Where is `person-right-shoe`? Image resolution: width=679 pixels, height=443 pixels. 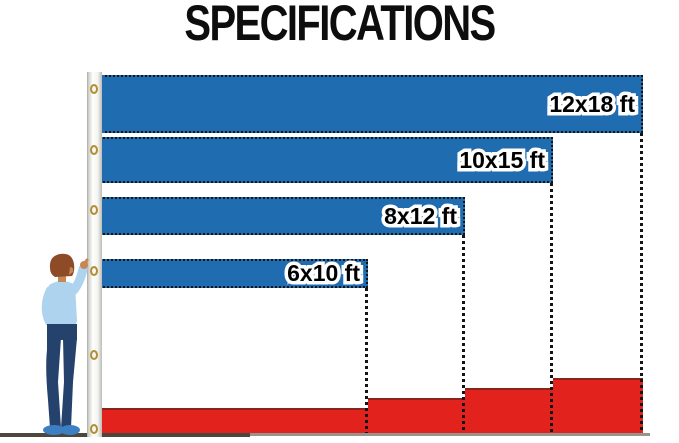
person-right-shoe is located at coordinates (70, 430).